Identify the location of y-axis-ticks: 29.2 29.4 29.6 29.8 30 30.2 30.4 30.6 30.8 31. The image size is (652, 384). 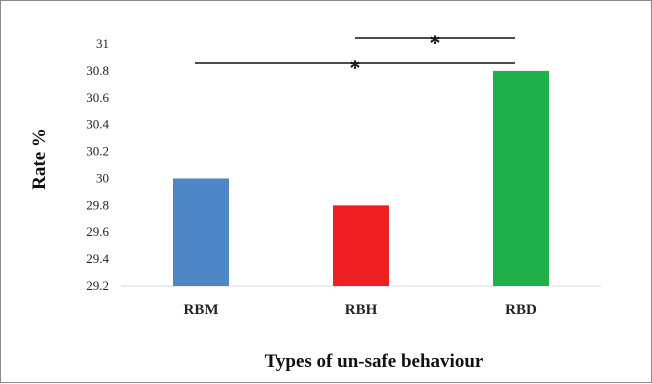
(97, 164).